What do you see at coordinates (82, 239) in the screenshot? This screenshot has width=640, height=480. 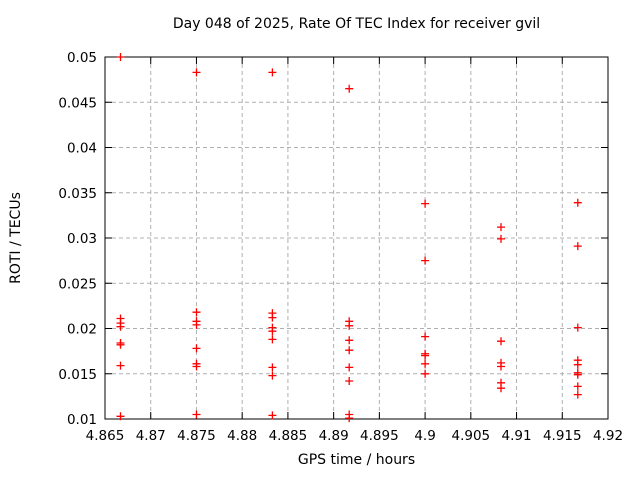 I see `y-tick-label: 0.03` at bounding box center [82, 239].